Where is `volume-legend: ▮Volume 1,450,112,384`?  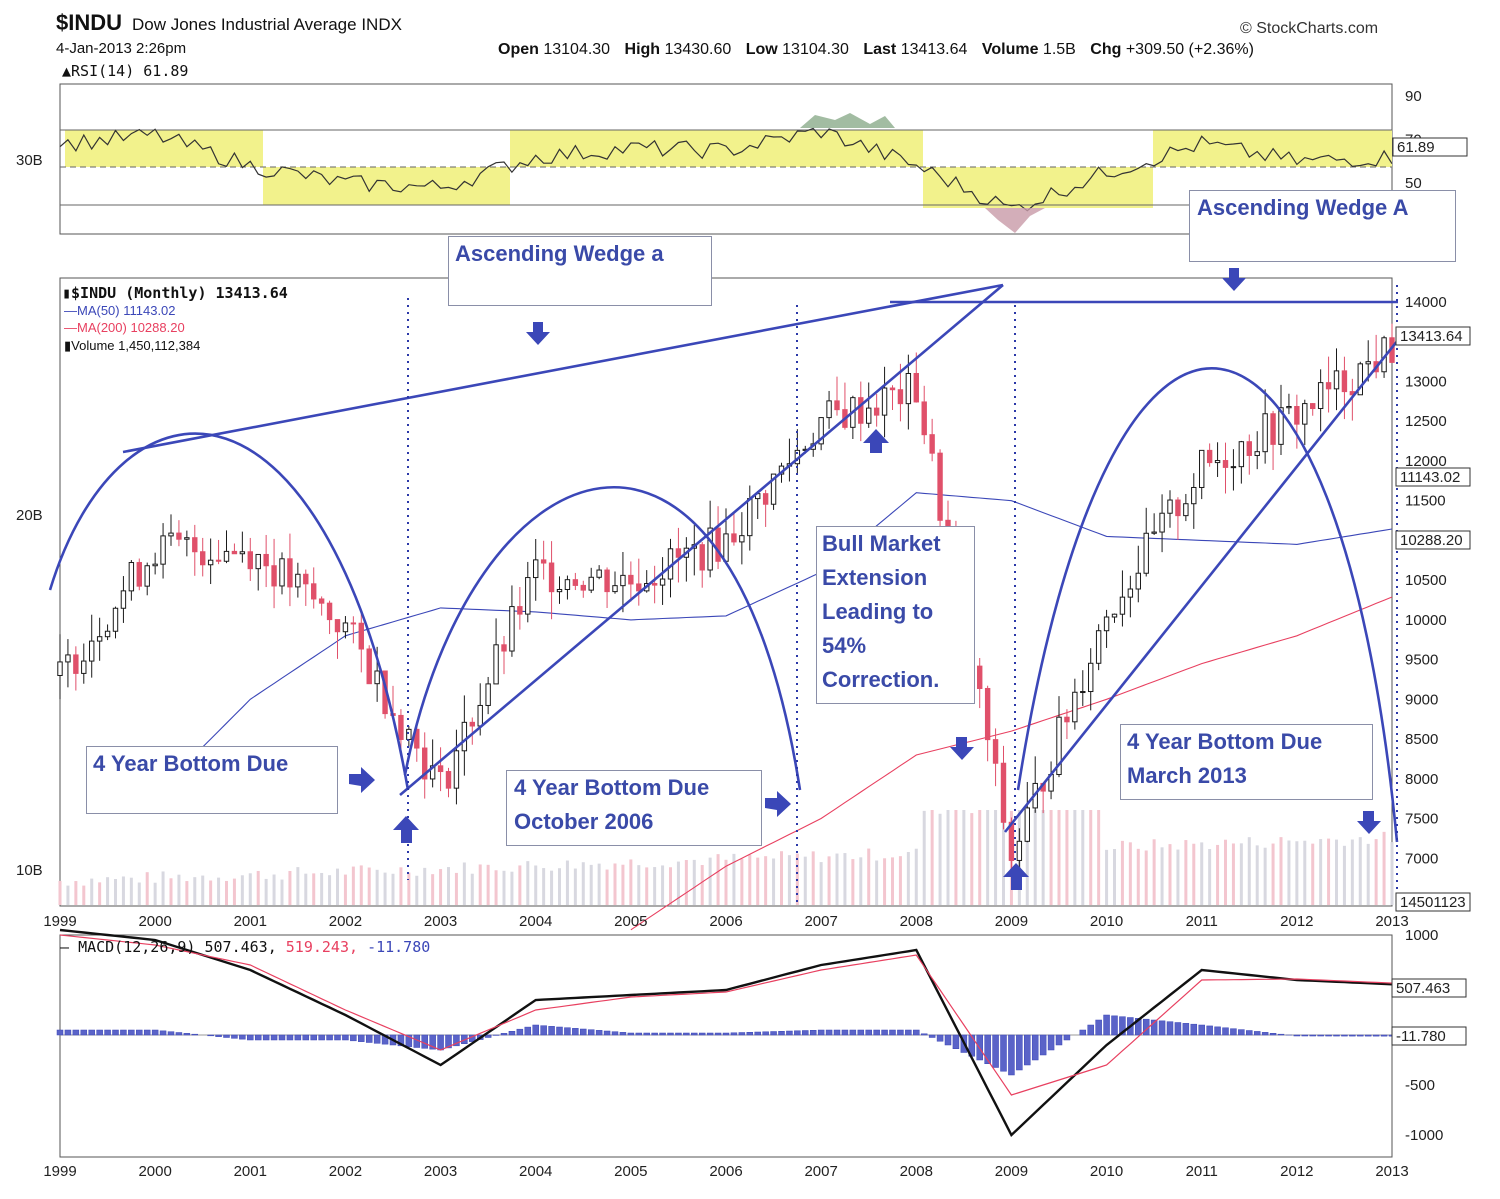 volume-legend: ▮Volume 1,450,112,384 is located at coordinates (132, 345).